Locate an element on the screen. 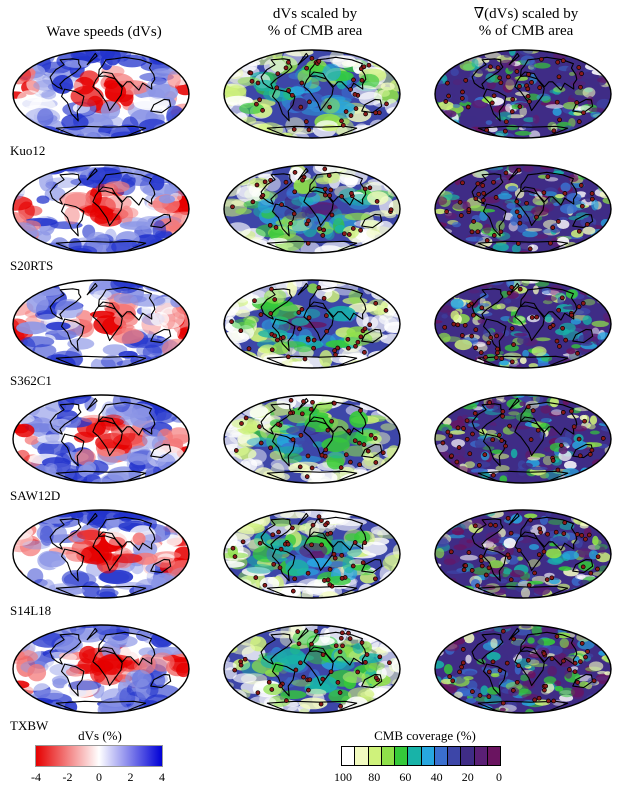 This screenshot has height=800, width=638. dvs-colorbar is located at coordinates (99, 756).